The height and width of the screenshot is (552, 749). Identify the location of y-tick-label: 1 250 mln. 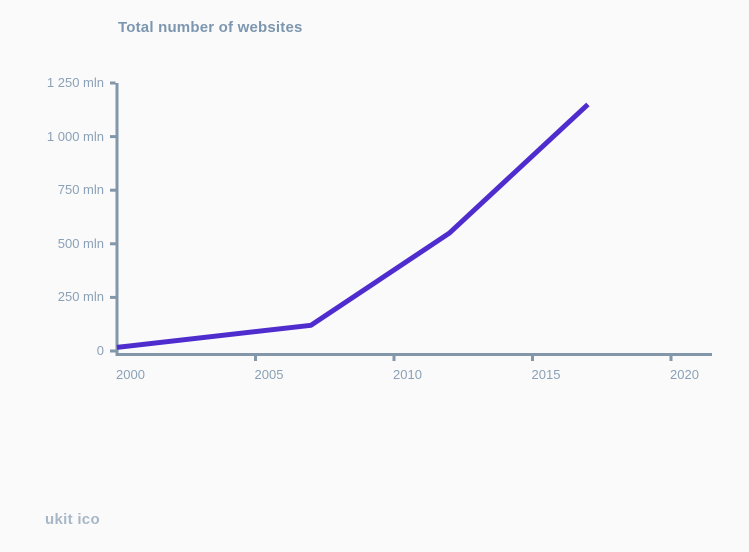
(75, 82).